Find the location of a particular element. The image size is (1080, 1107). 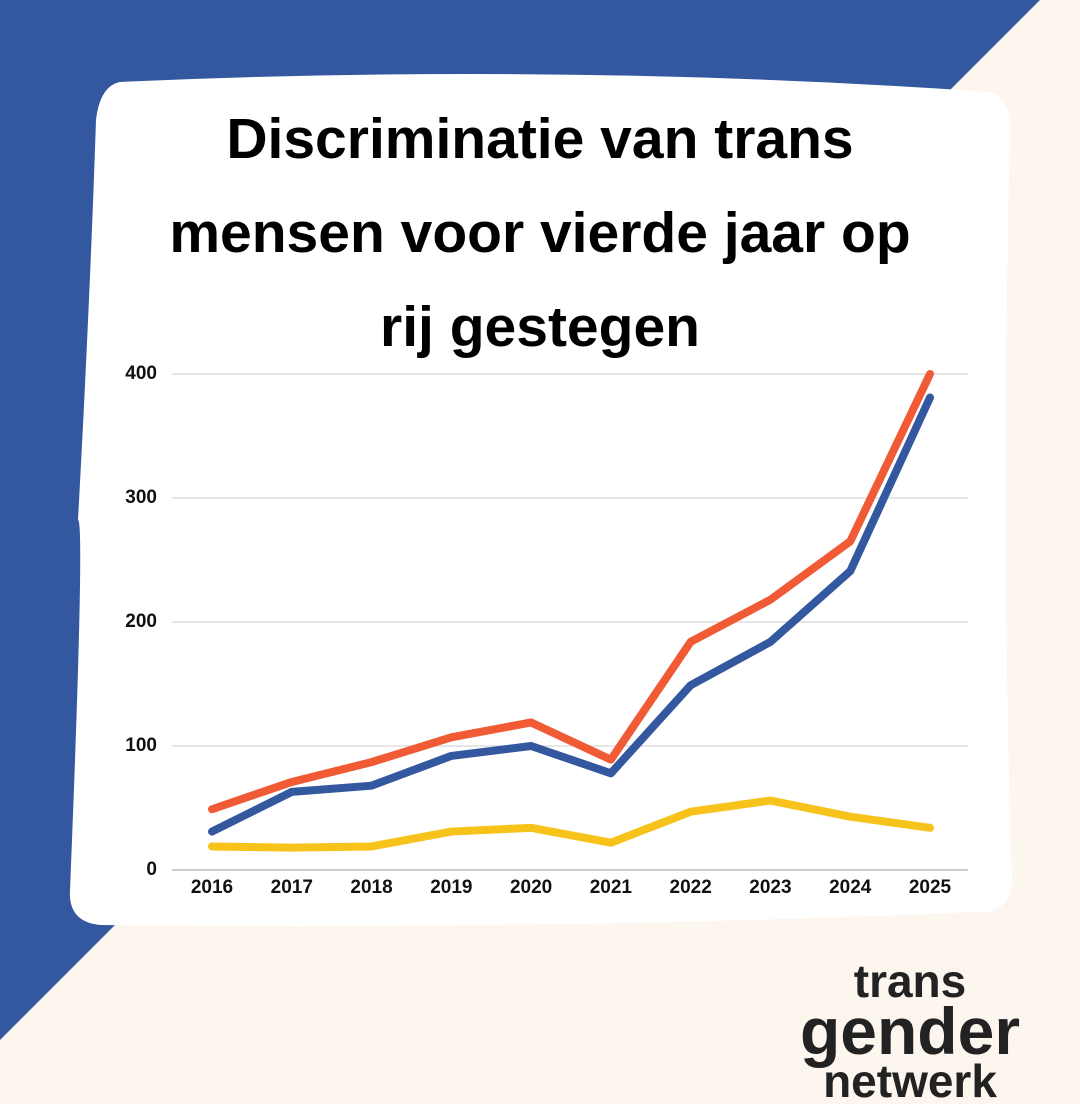

x-tick-label: 2025 is located at coordinates (930, 887).